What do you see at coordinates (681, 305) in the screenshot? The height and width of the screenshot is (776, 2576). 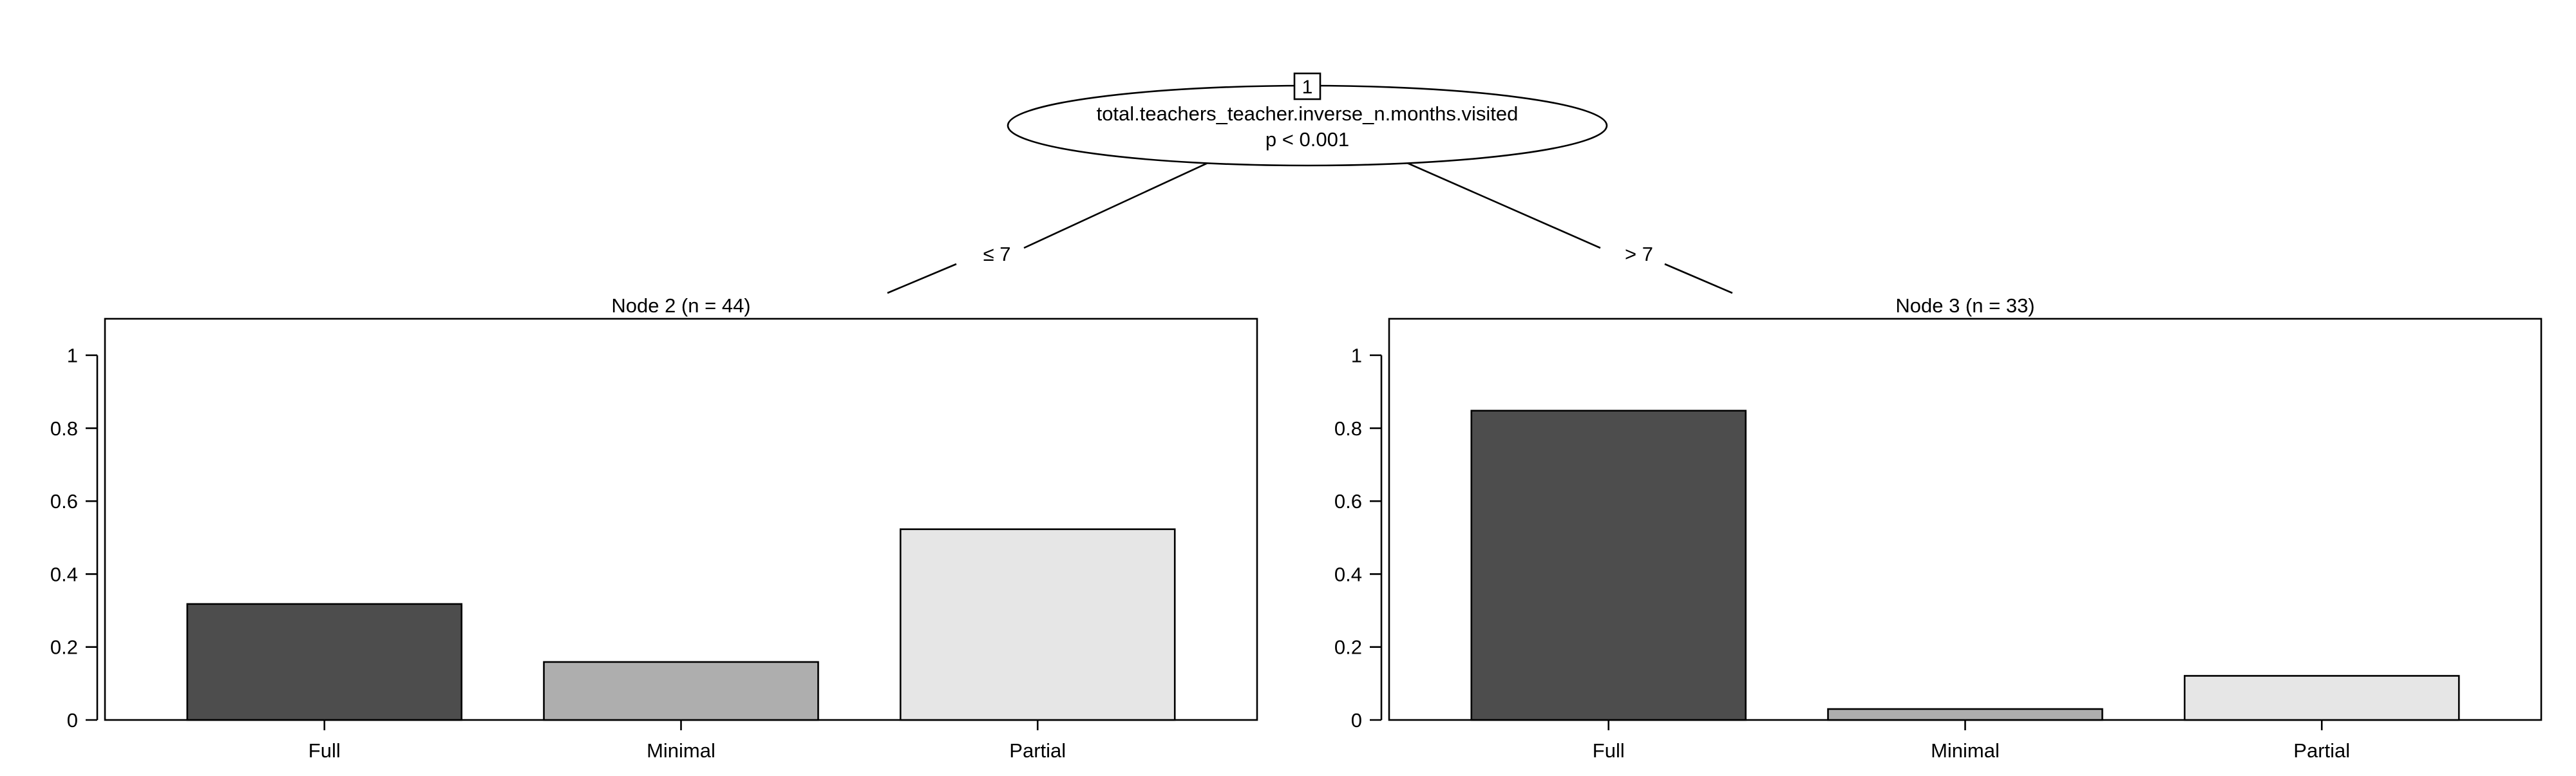 I see `panel-title: Node 2 (n = 44)` at bounding box center [681, 305].